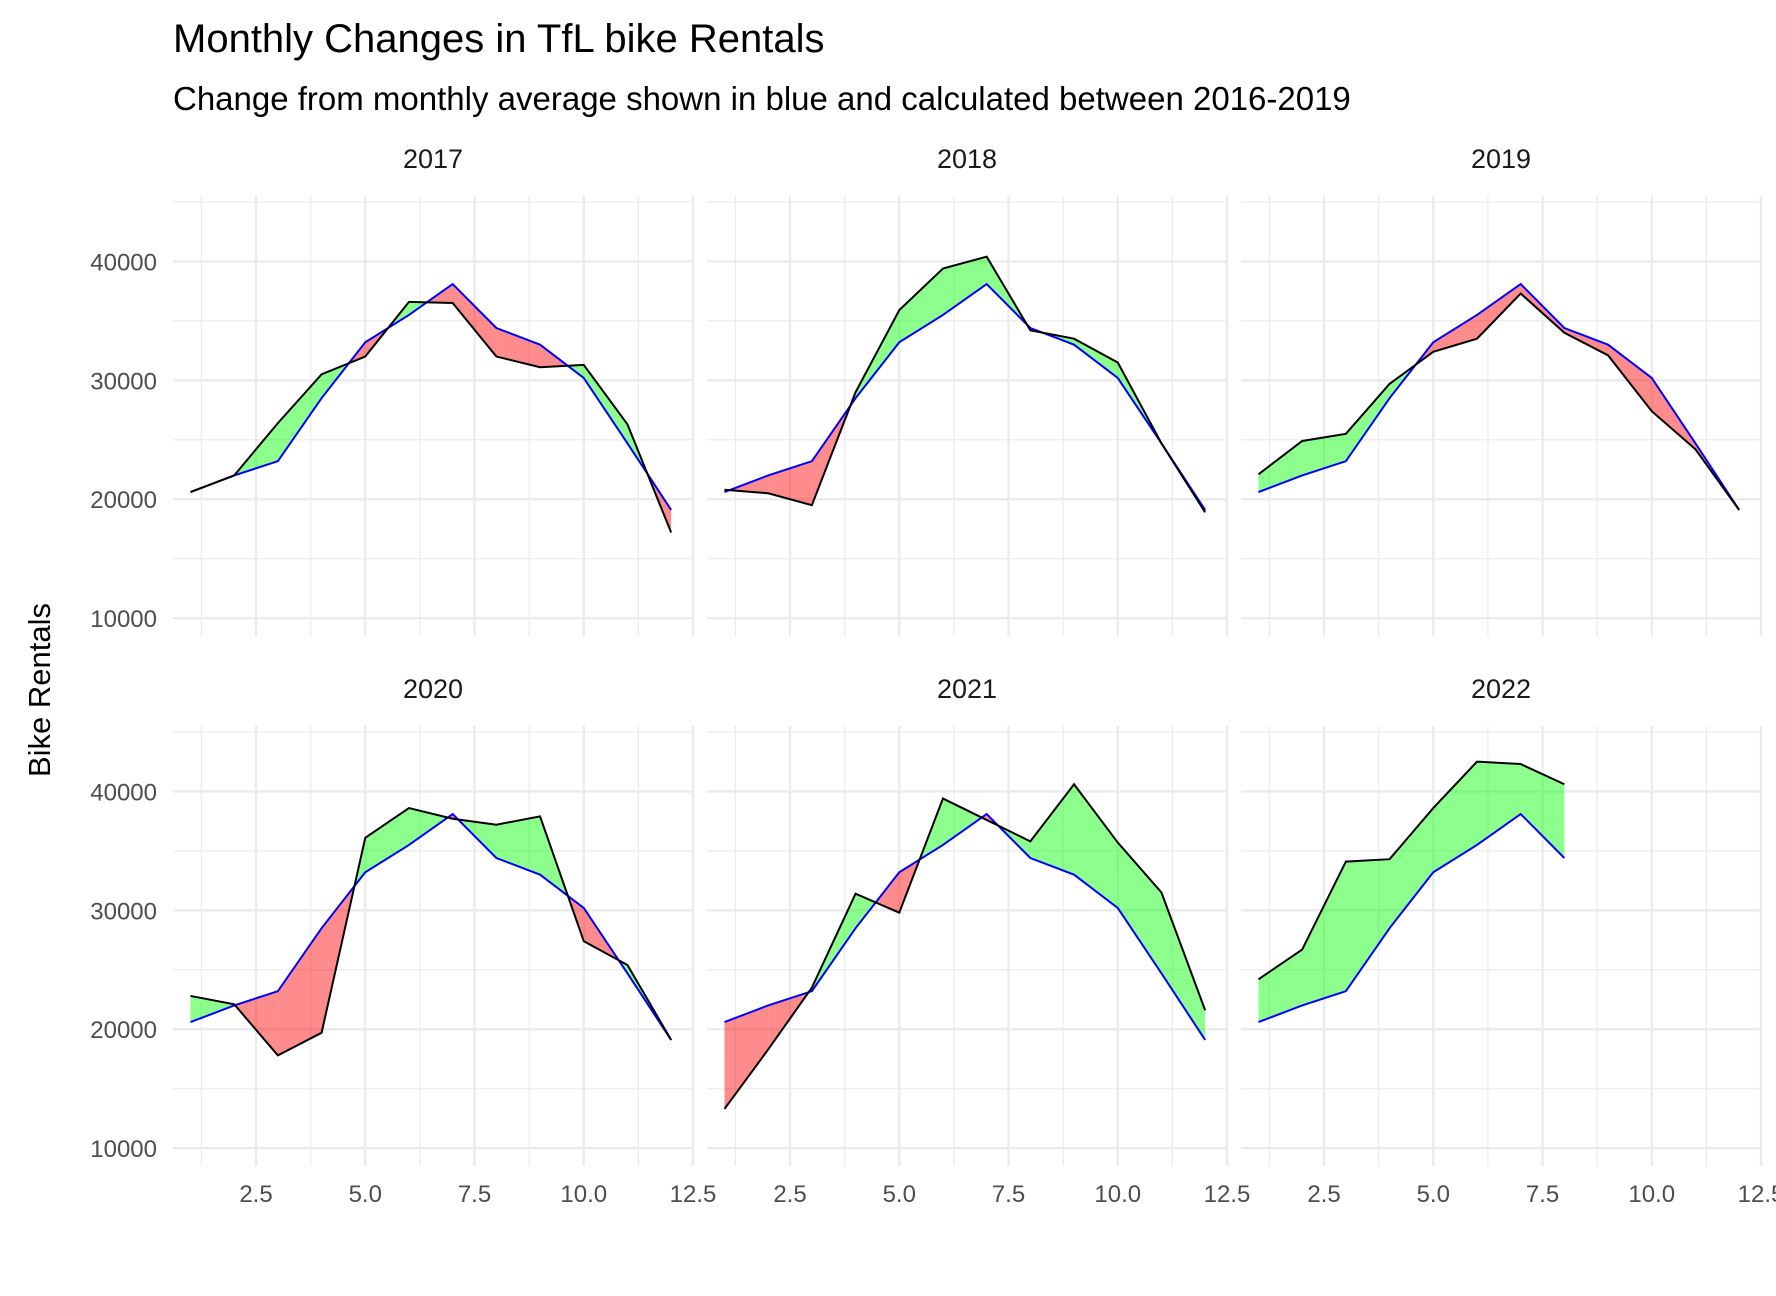 The image size is (1776, 1296). I want to click on facet-strip-label: 2018, so click(967, 159).